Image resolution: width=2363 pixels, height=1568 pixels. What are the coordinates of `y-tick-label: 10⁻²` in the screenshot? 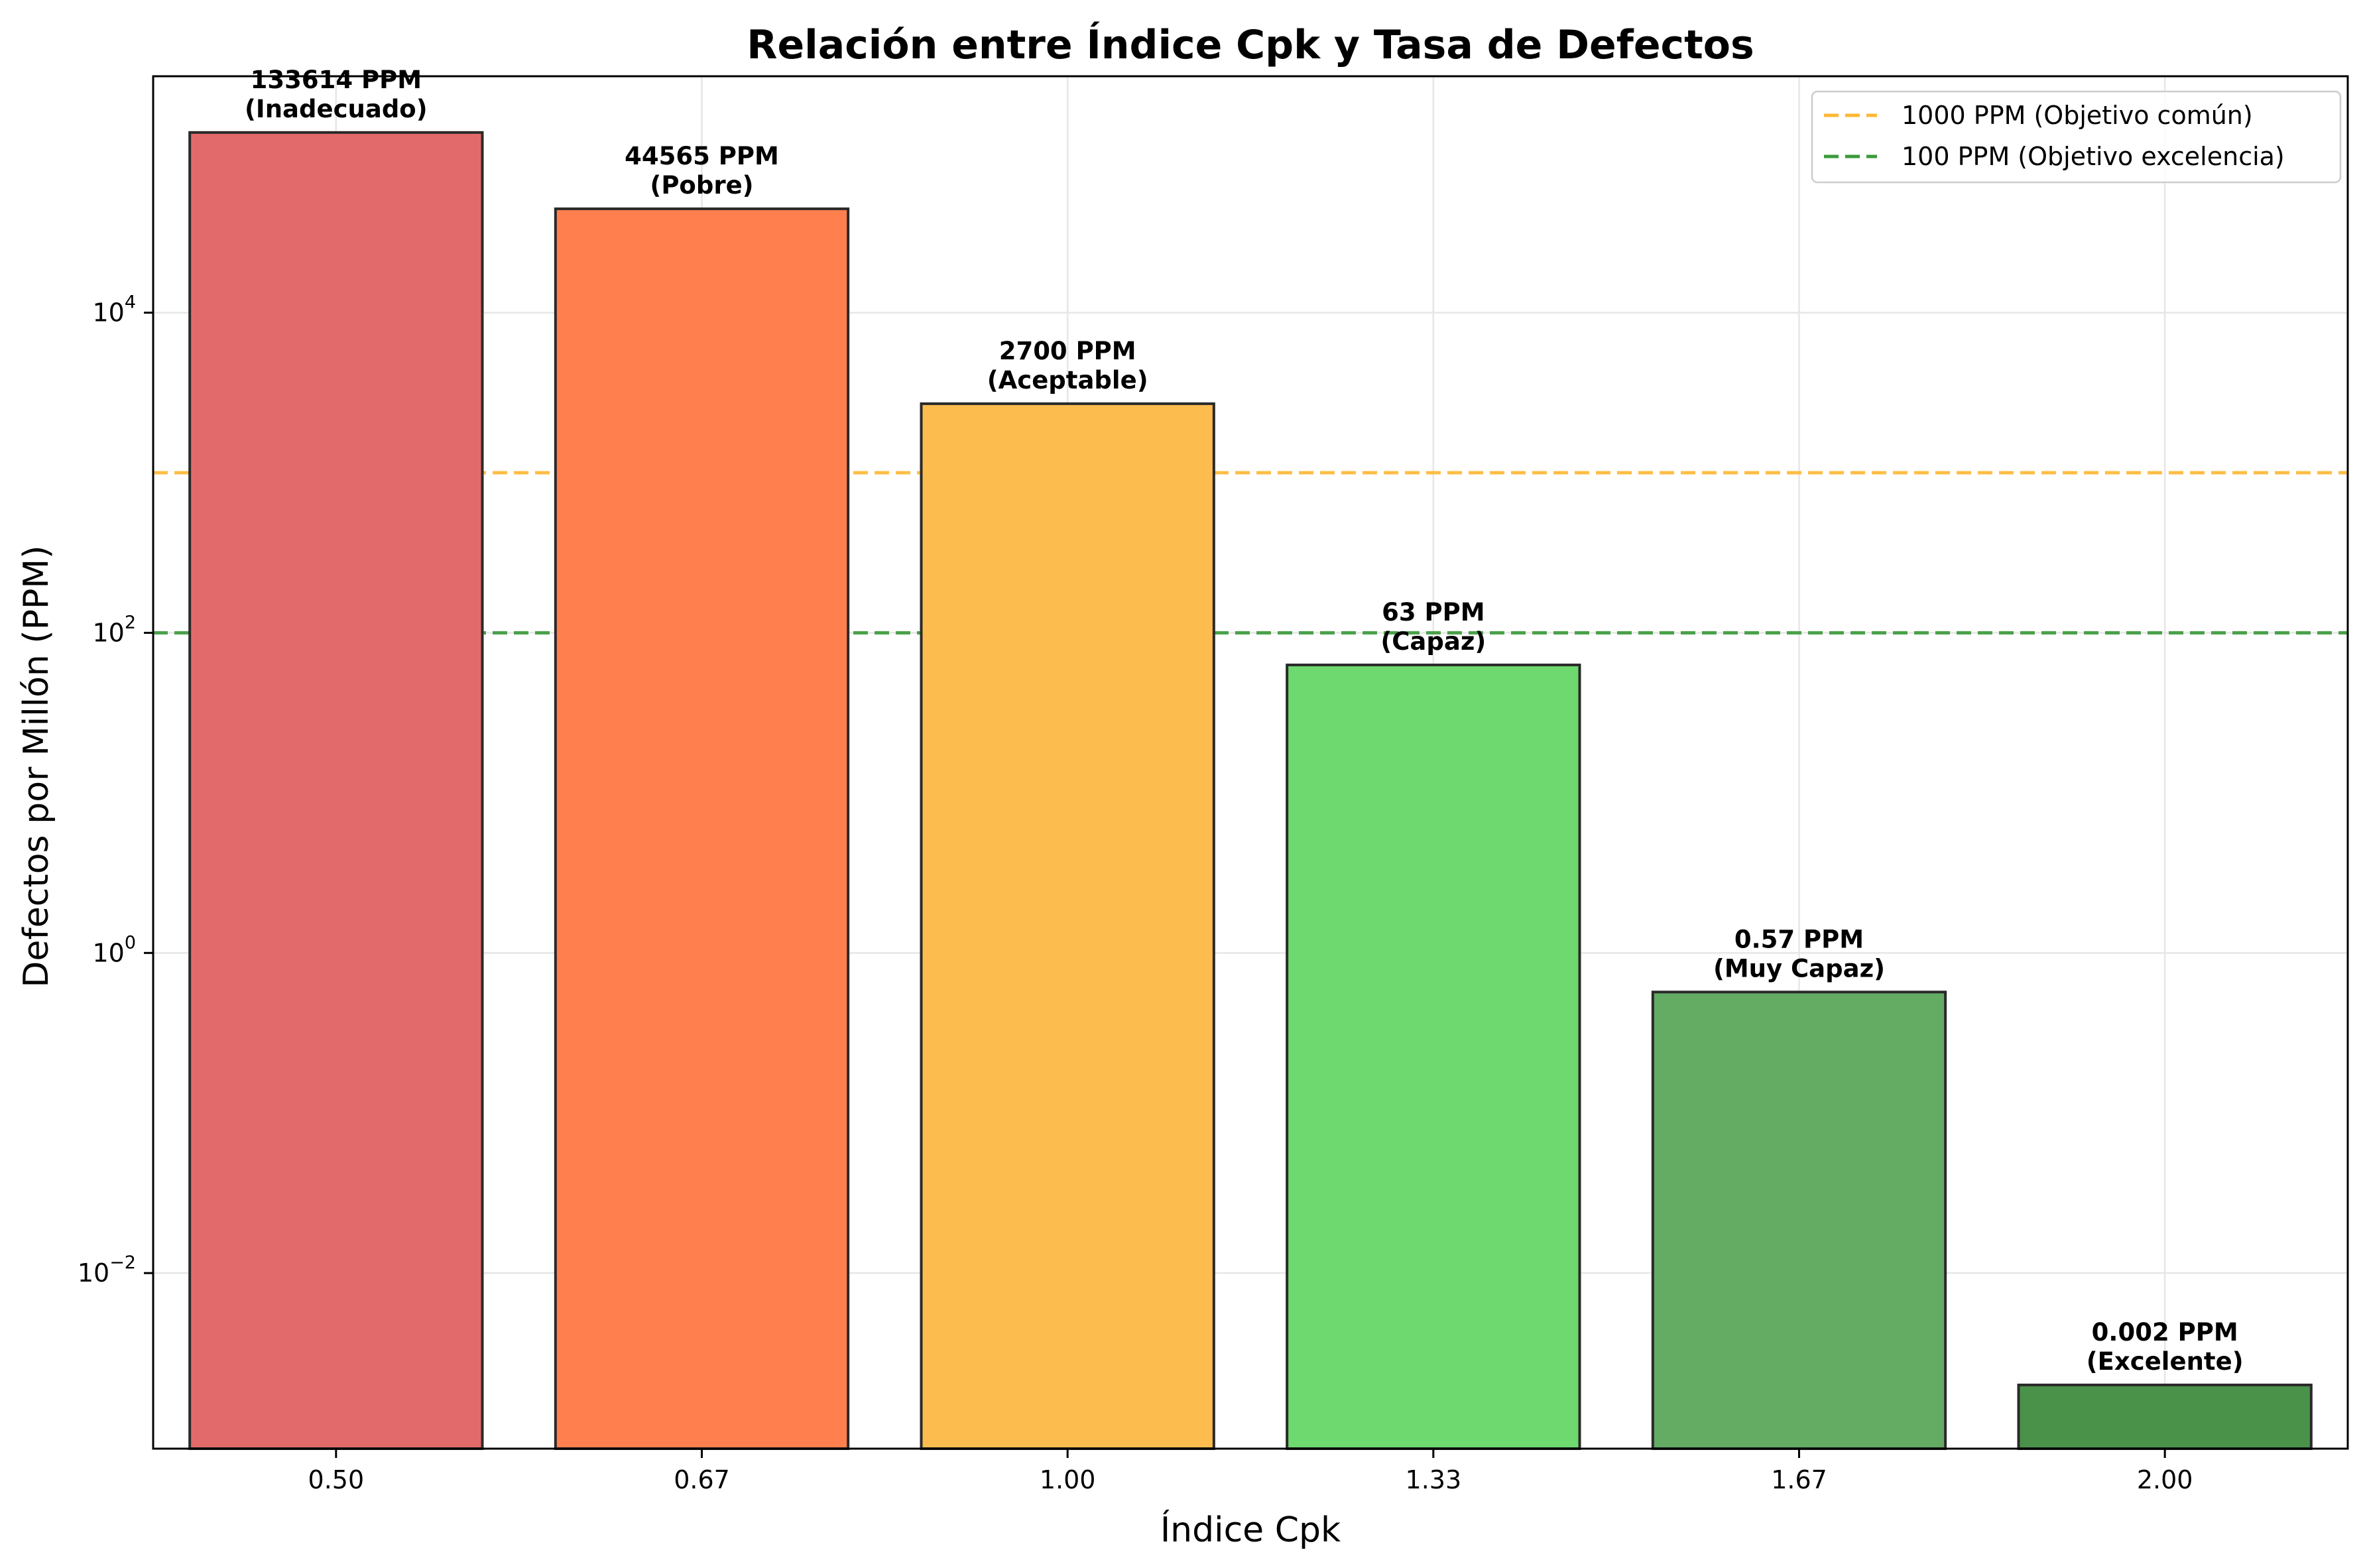 It's located at (107, 1270).